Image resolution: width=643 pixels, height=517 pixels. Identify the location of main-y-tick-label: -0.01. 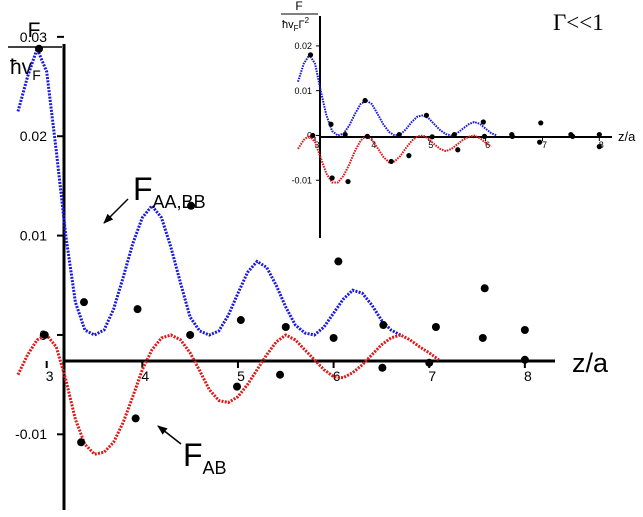
(31, 434).